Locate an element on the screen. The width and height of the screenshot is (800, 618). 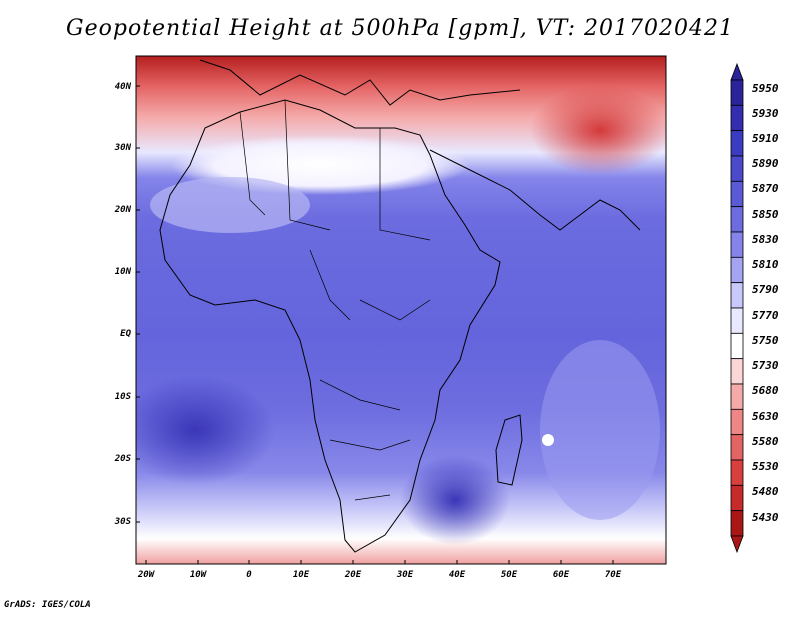
colorbar-label: 5810 is located at coordinates (765, 264).